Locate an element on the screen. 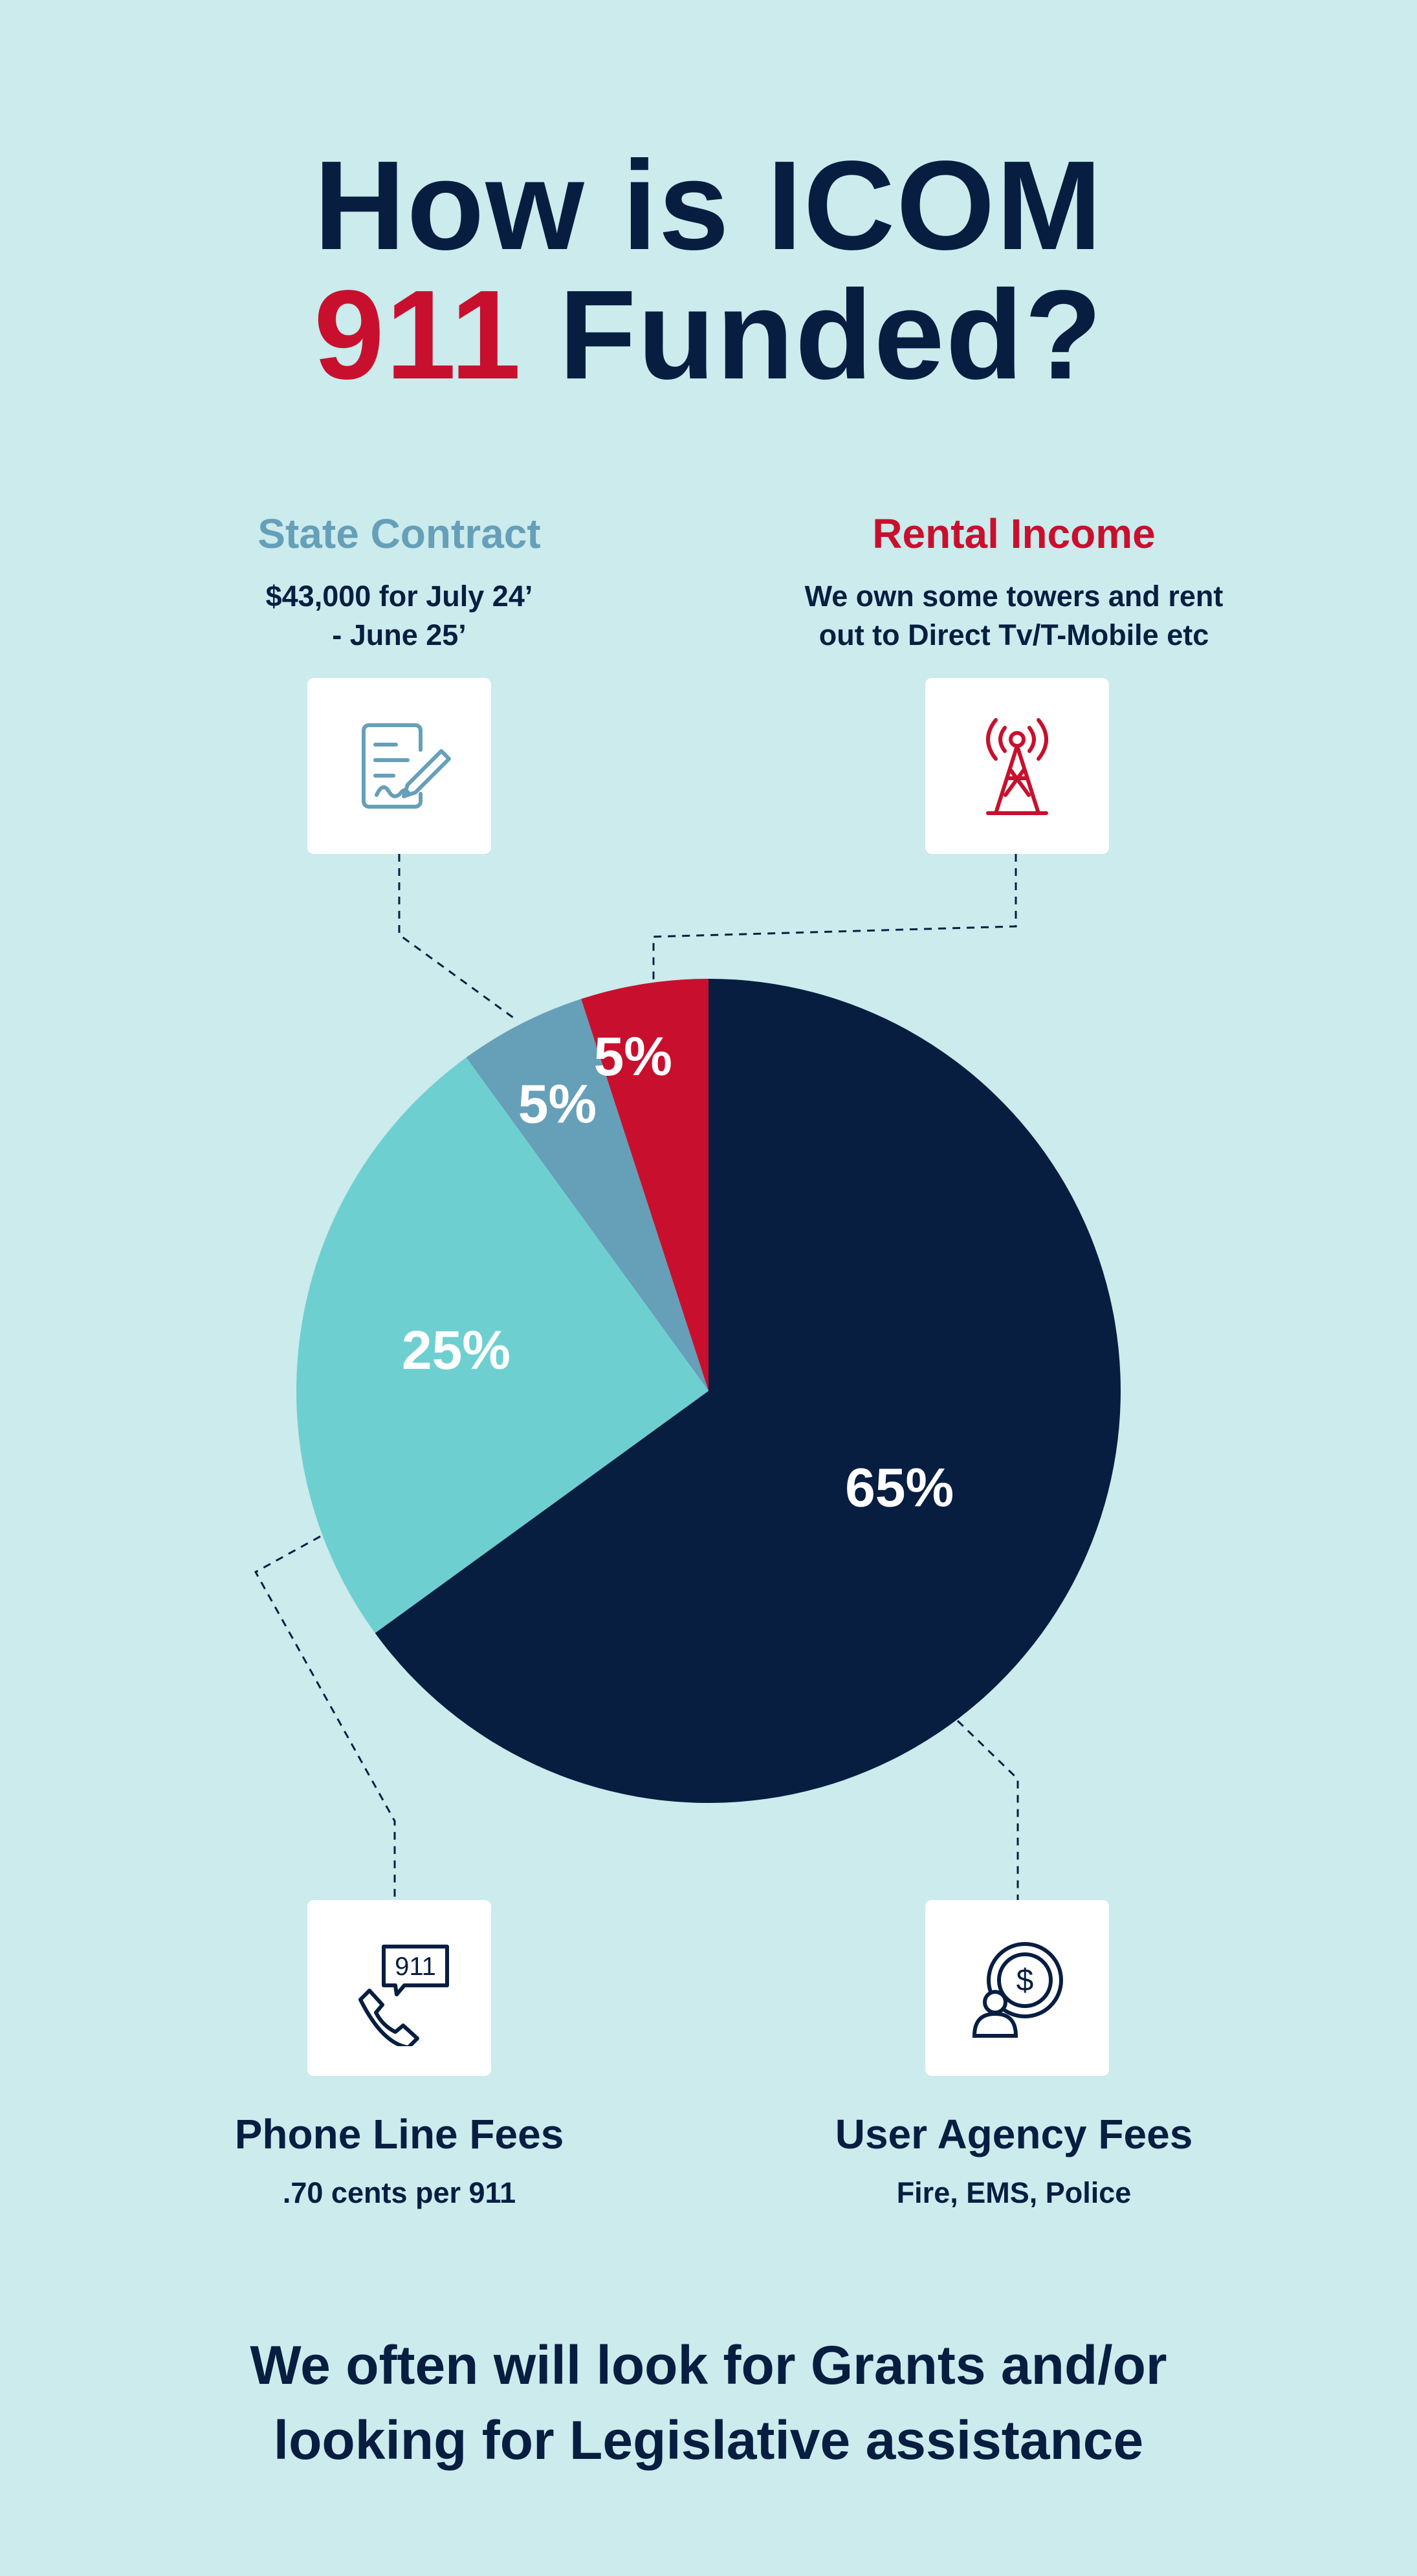  rental-income-line-2: out to Direct Tv/T-Mobile etc is located at coordinates (1013, 634).